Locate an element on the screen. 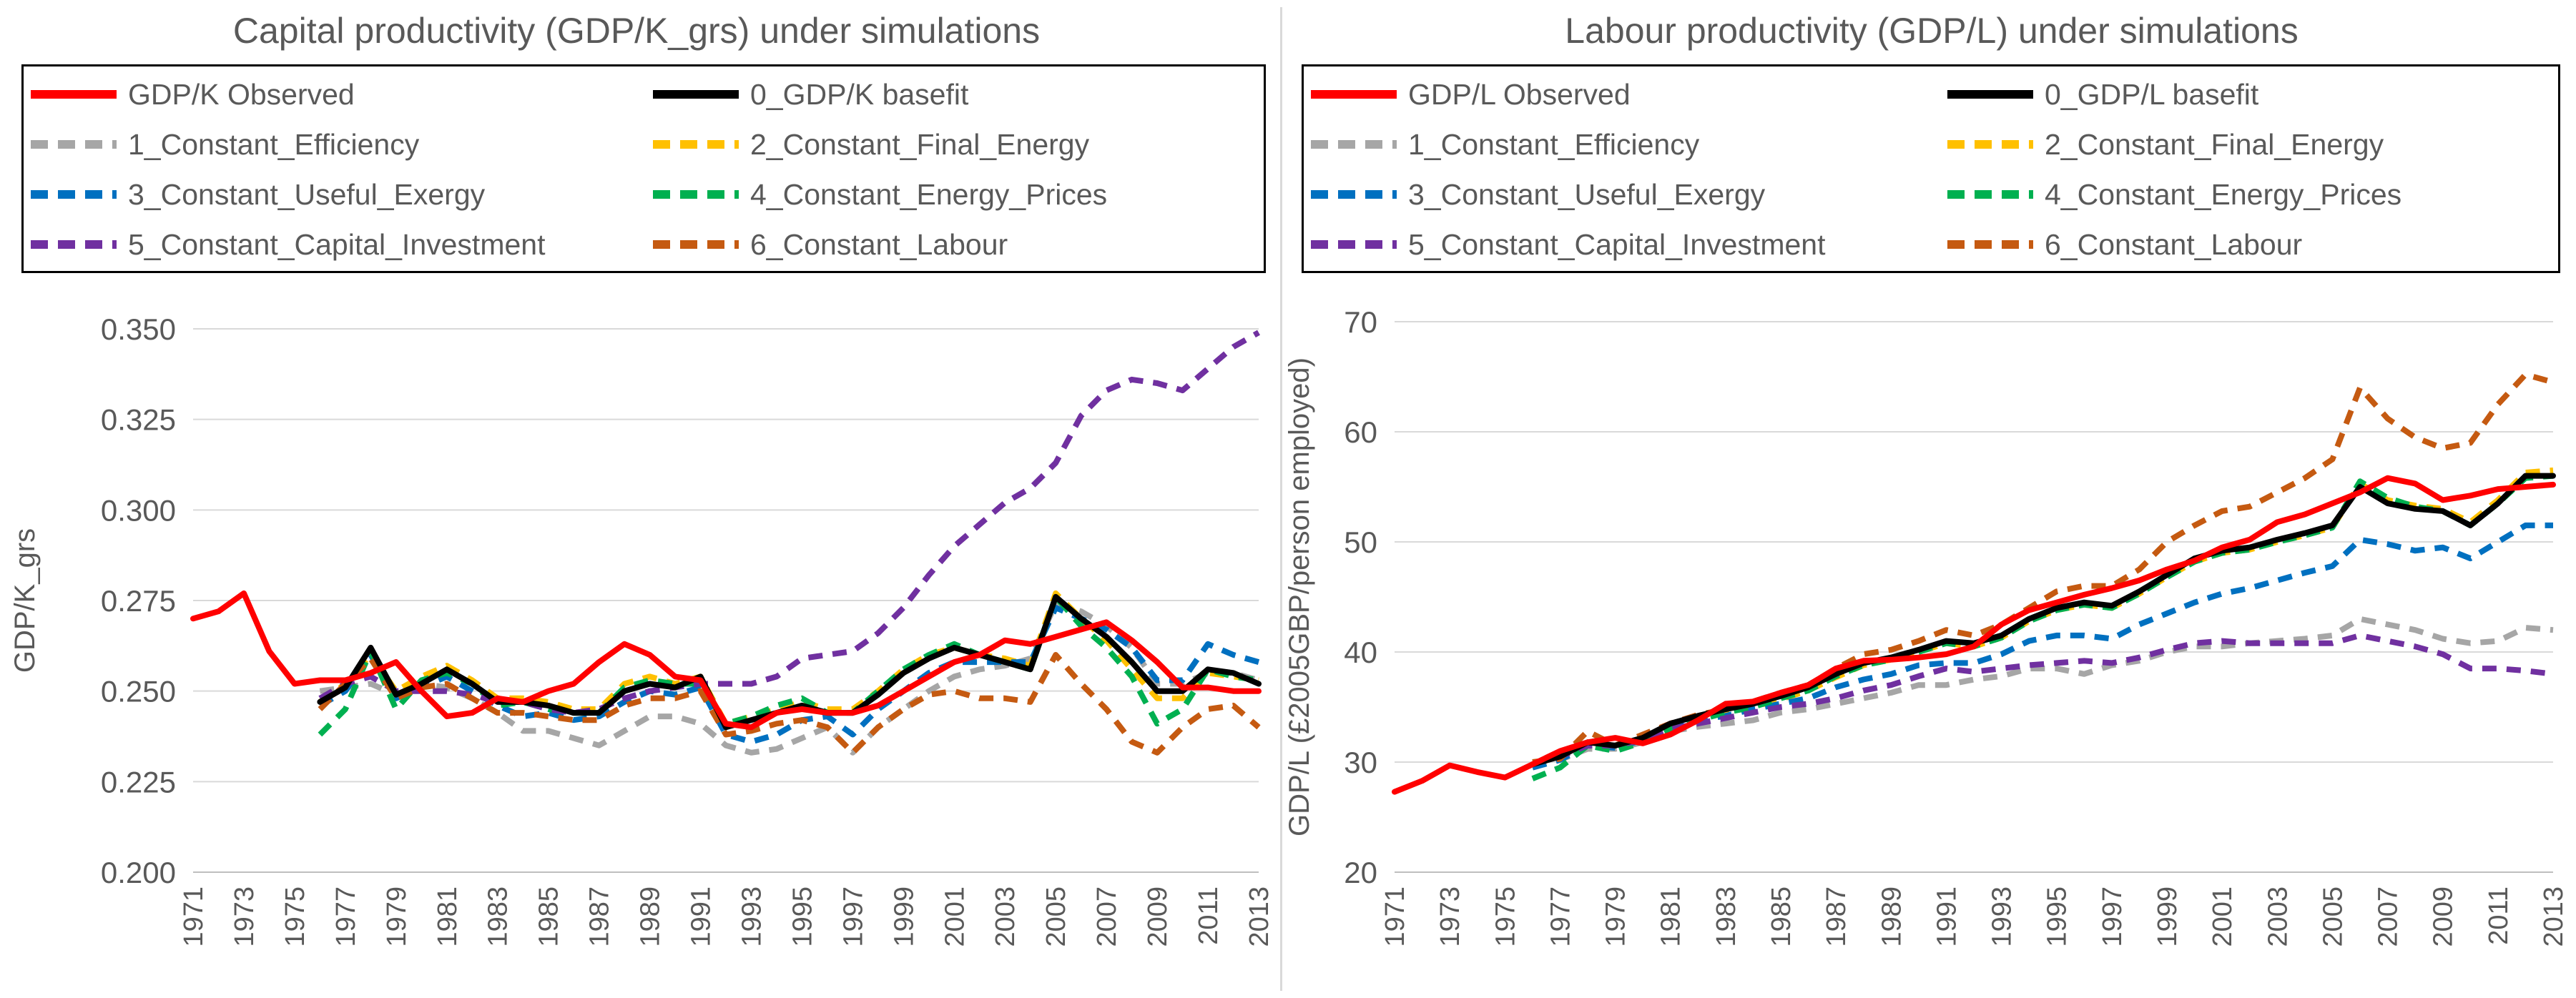  y-axis-label: GDP/L (£2005GBP/person employed) is located at coordinates (1300, 597).